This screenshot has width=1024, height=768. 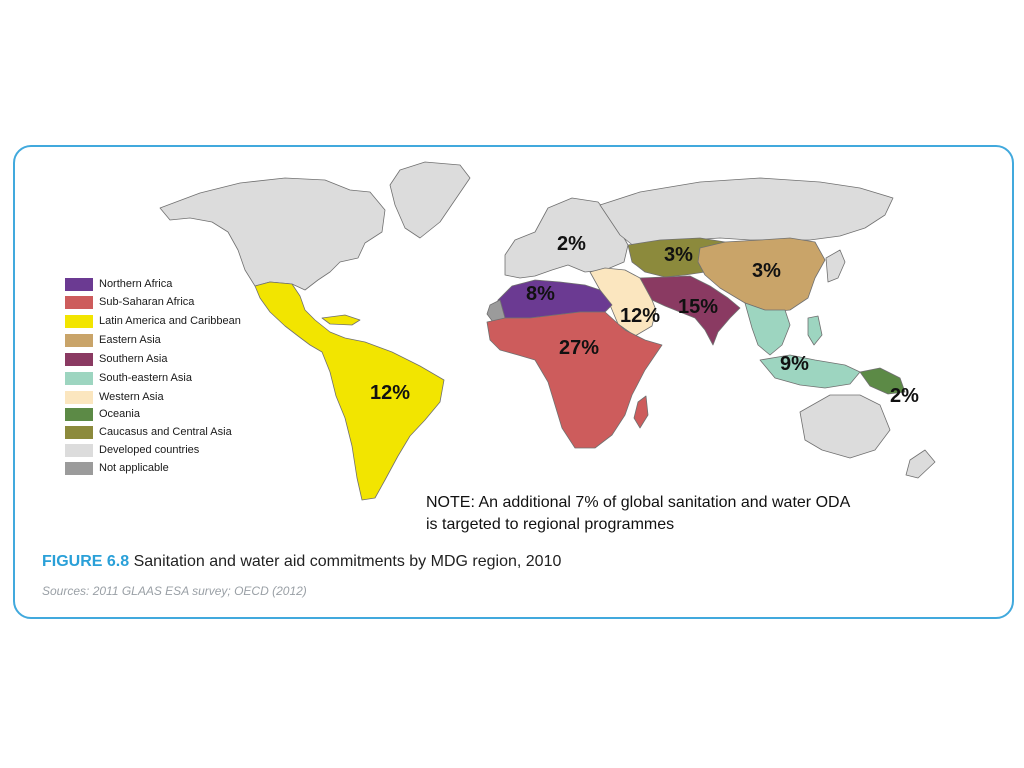 What do you see at coordinates (86, 561) in the screenshot?
I see `figure-label: FIGURE 6.8` at bounding box center [86, 561].